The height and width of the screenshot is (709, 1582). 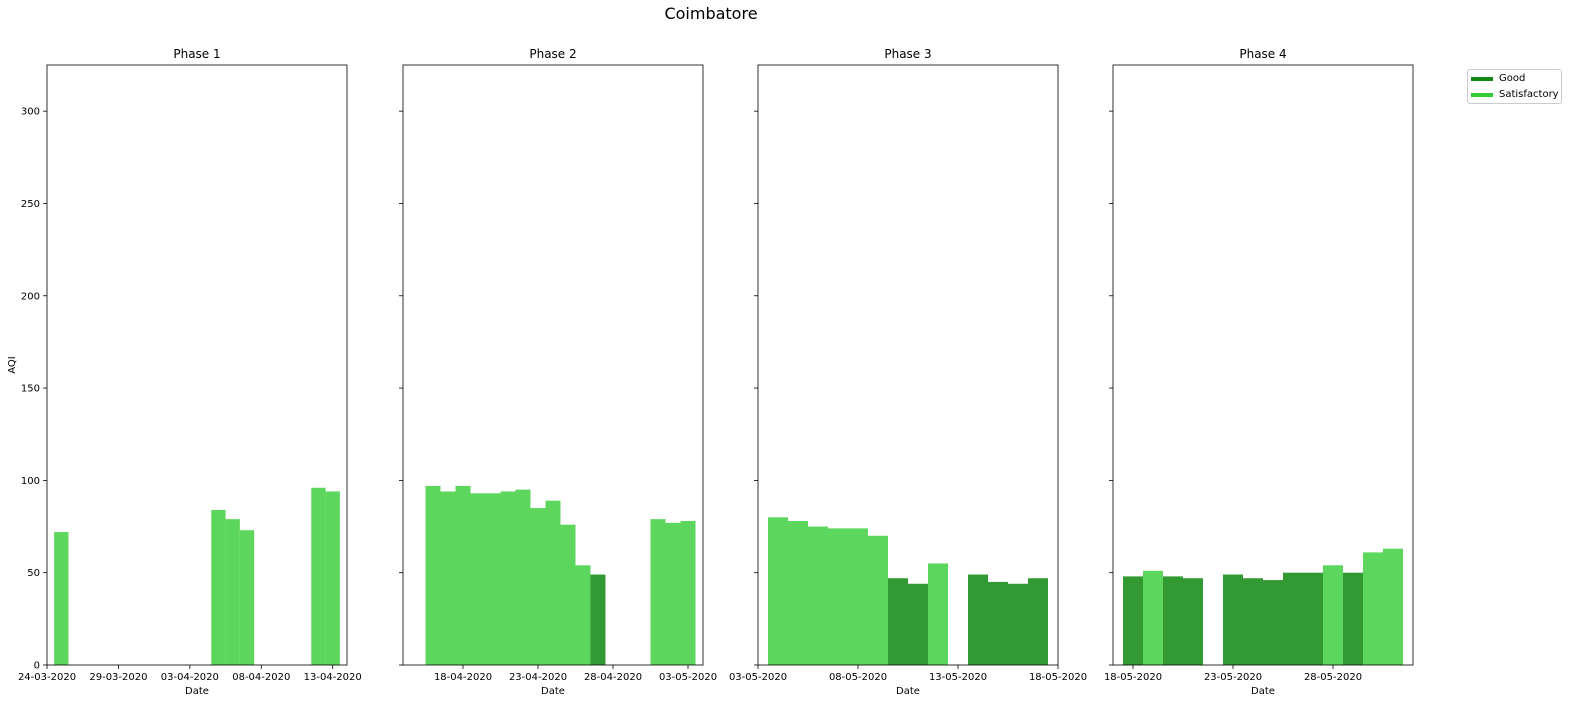 I want to click on legend-swatch-good, so click(x=1482, y=78).